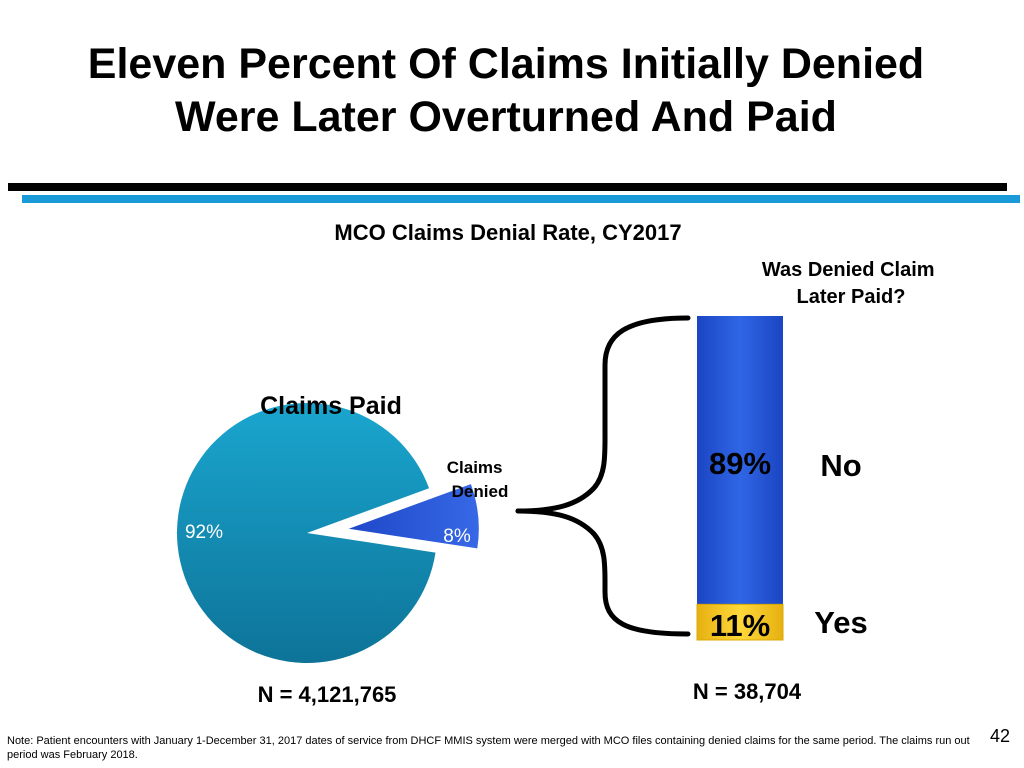 The width and height of the screenshot is (1024, 768). Describe the element at coordinates (327, 694) in the screenshot. I see `n-label-pie: N = 4,121,765` at that location.